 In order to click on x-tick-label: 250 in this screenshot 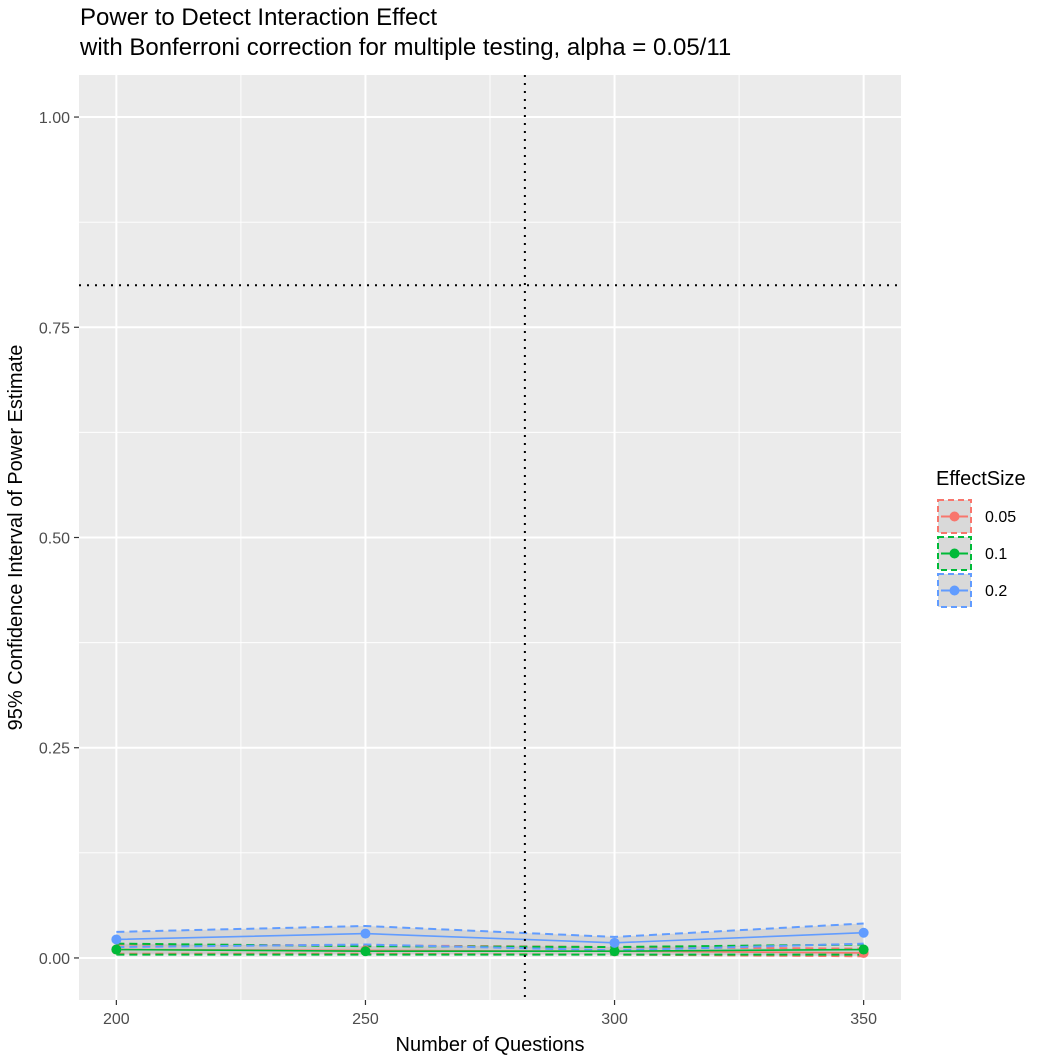, I will do `click(365, 1019)`.